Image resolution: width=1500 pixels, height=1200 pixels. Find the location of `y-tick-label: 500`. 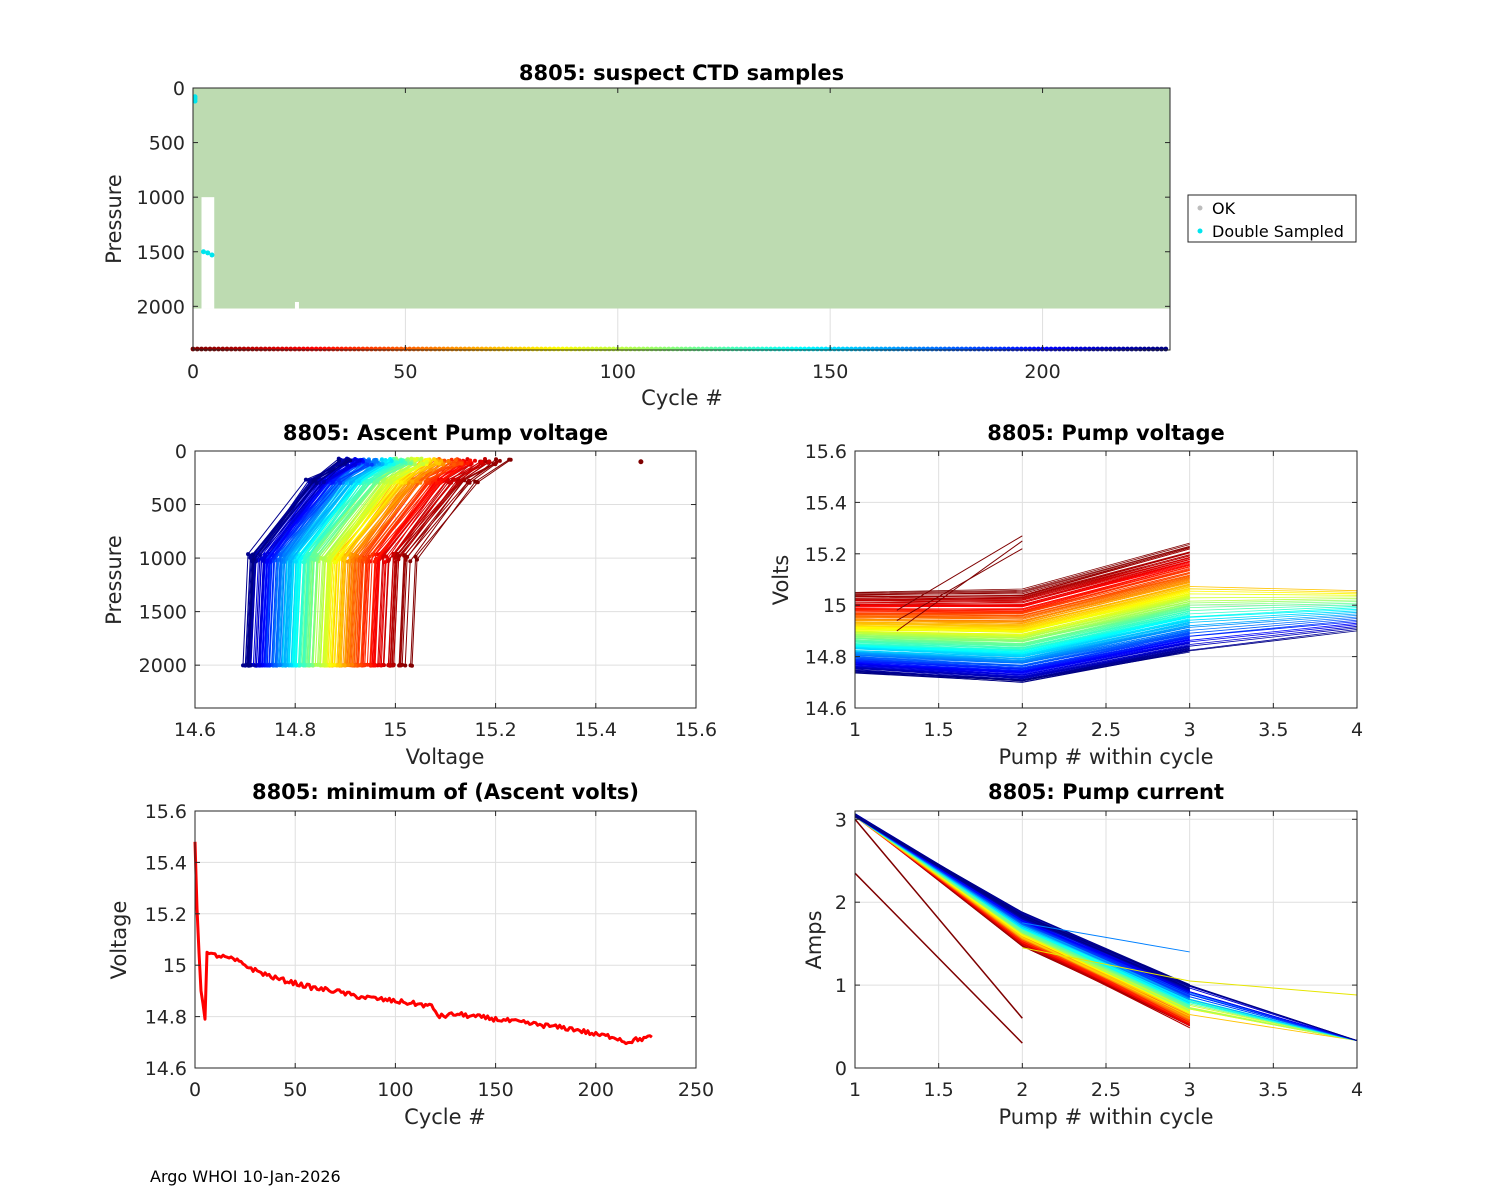

y-tick-label: 500 is located at coordinates (169, 506).